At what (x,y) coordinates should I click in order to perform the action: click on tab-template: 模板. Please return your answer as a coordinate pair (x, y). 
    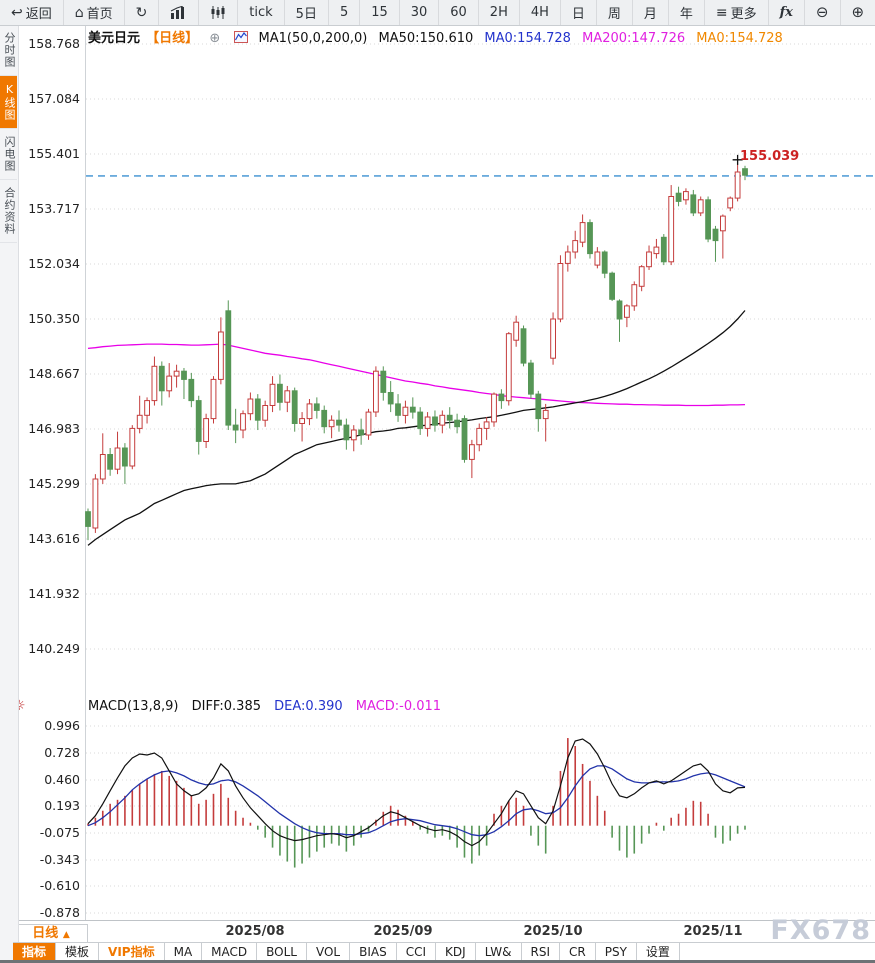
    Looking at the image, I should click on (78, 952).